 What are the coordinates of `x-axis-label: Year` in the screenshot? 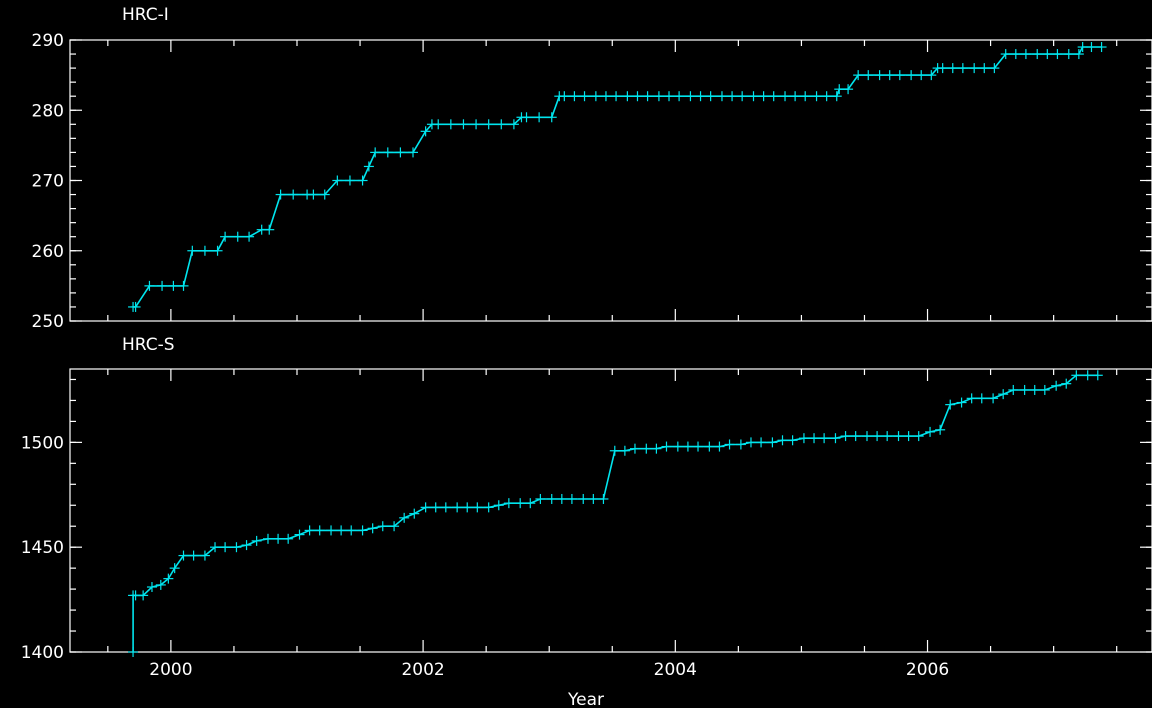 It's located at (585, 699).